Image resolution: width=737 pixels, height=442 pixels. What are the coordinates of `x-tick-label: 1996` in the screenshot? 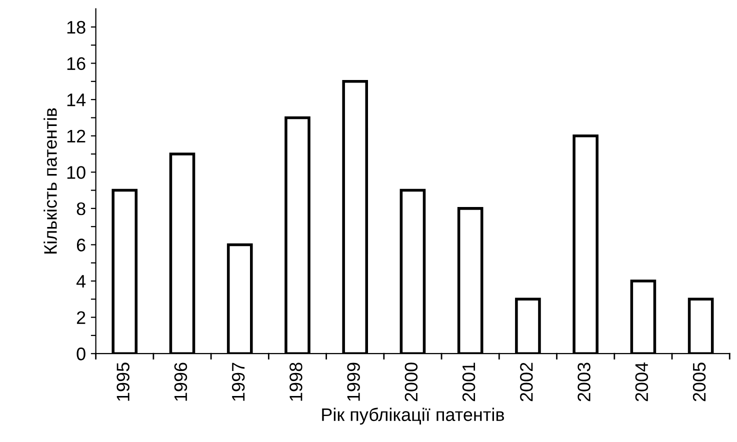 It's located at (181, 381).